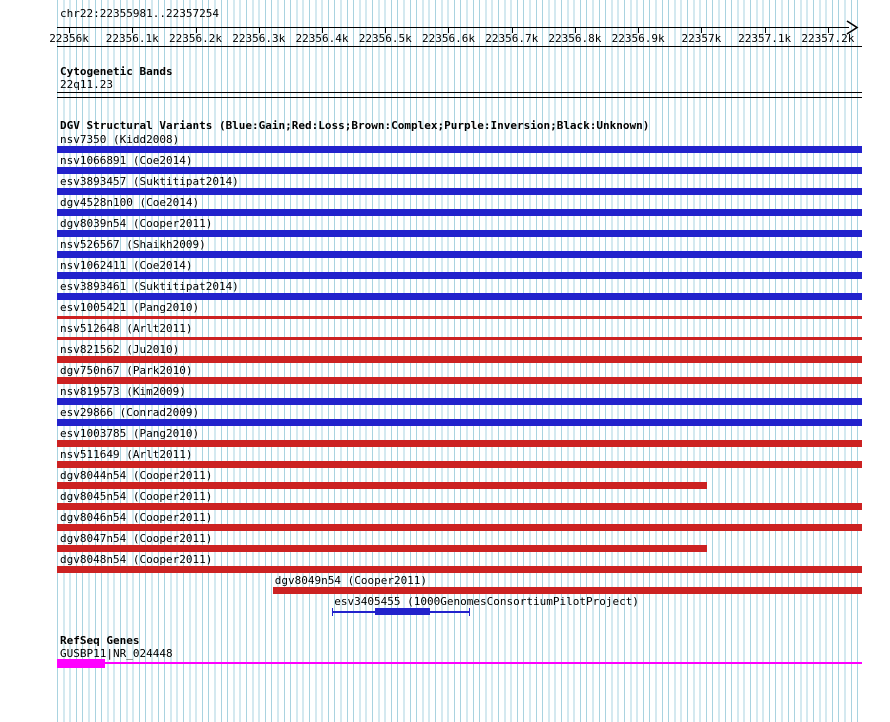  What do you see at coordinates (149, 286) in the screenshot?
I see `variant-label: esv3893461 (Suktitipat2014)` at bounding box center [149, 286].